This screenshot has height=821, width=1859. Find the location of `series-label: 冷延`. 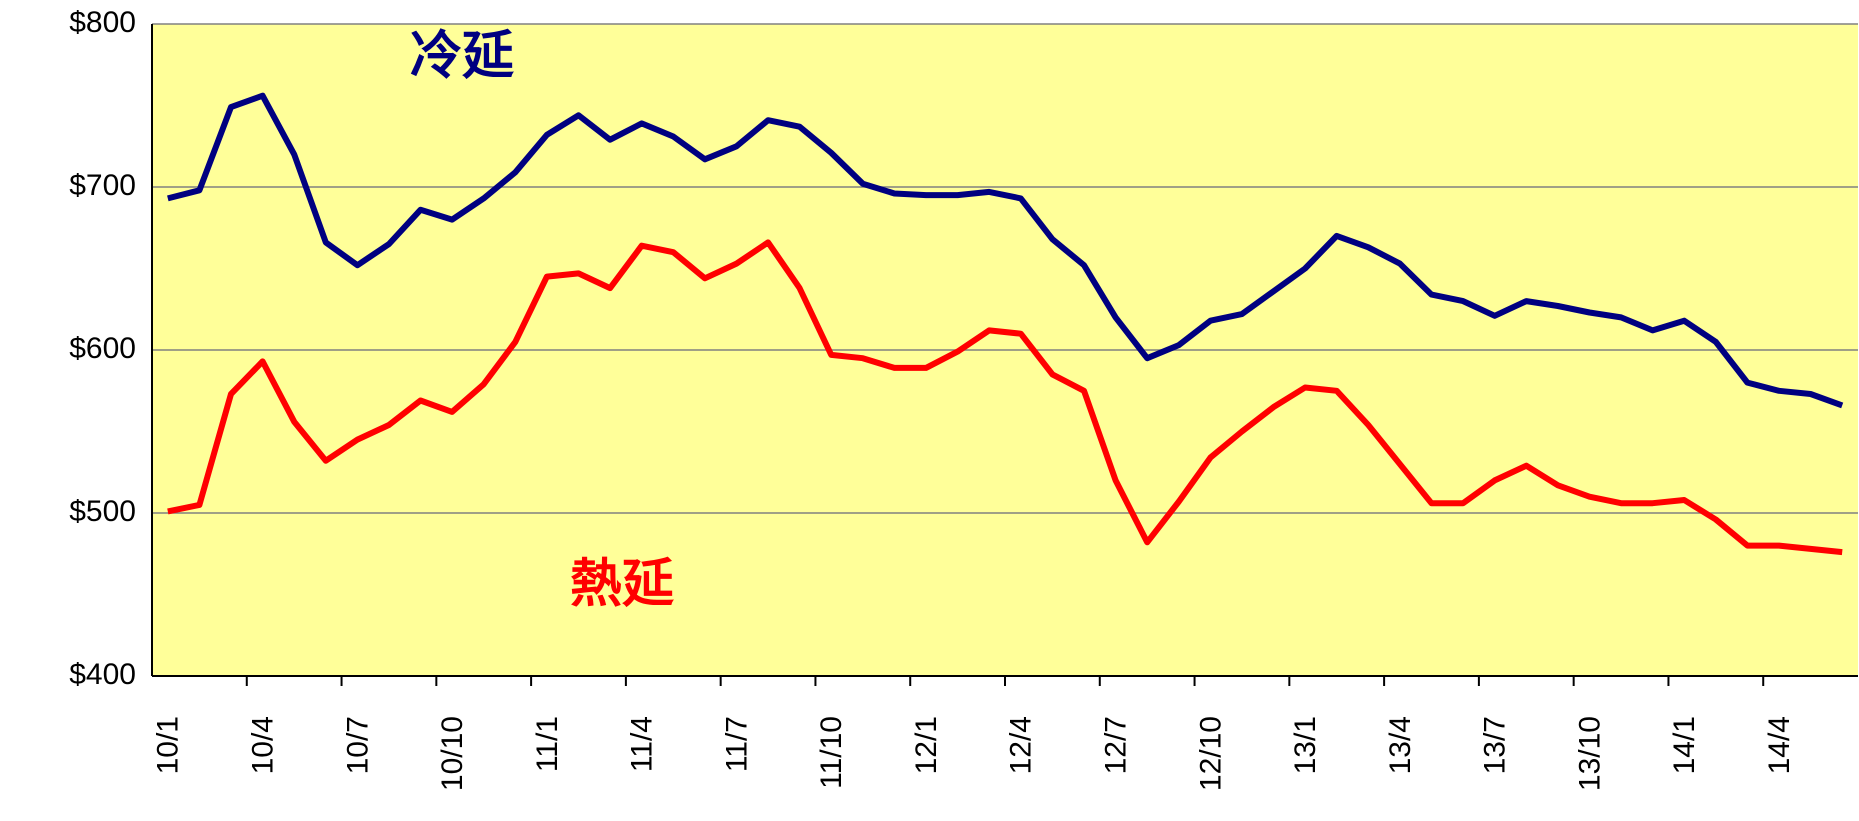

series-label: 冷延 is located at coordinates (462, 57).